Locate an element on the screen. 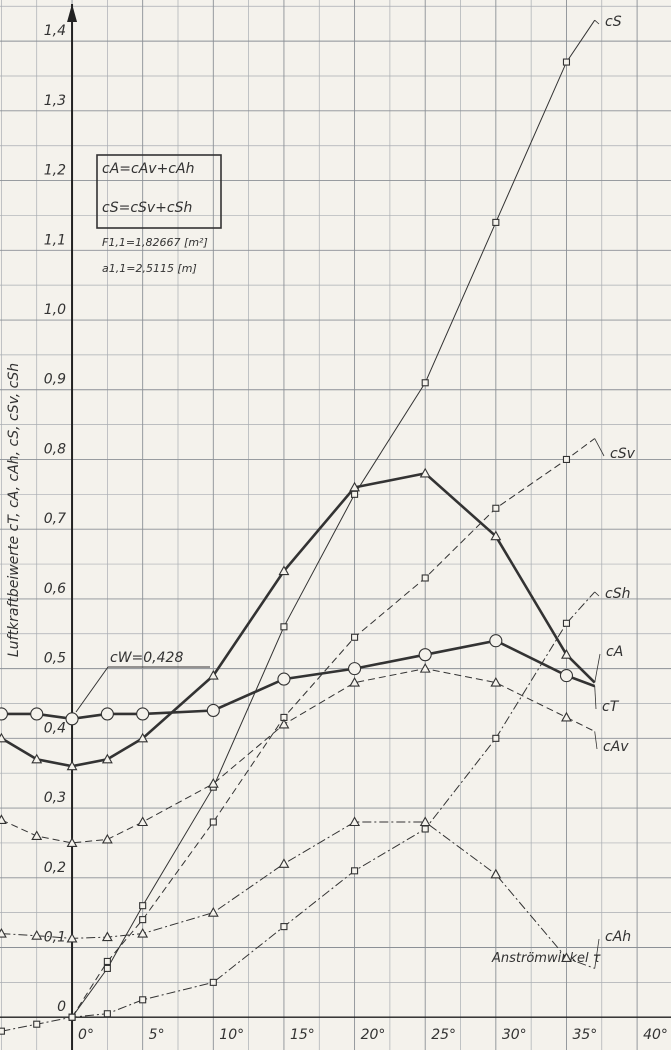  y-tick-label: 1,2 is located at coordinates (55, 171).